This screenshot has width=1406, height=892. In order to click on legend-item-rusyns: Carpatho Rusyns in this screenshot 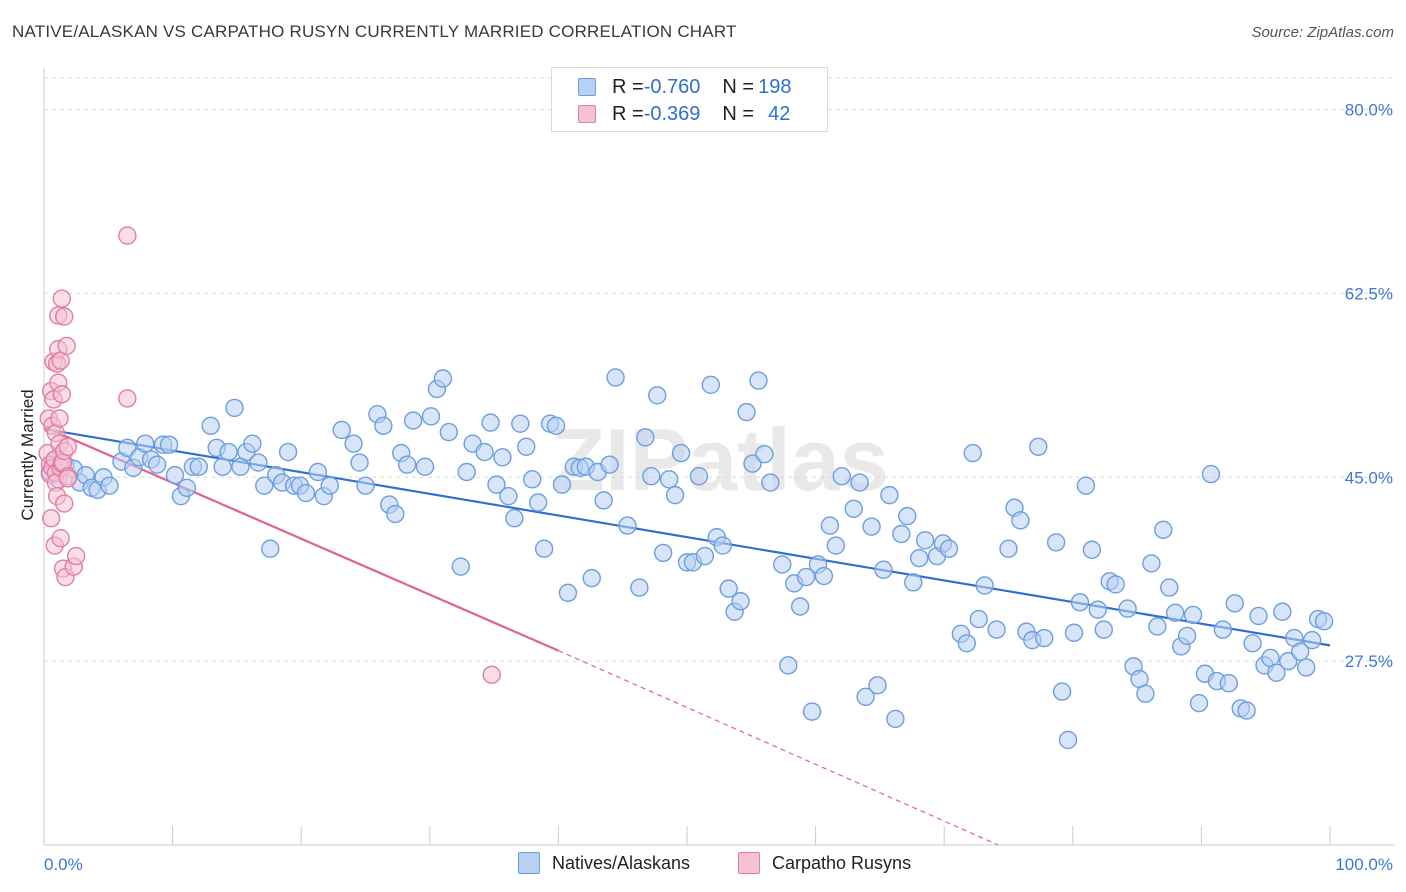, I will do `click(824, 863)`.